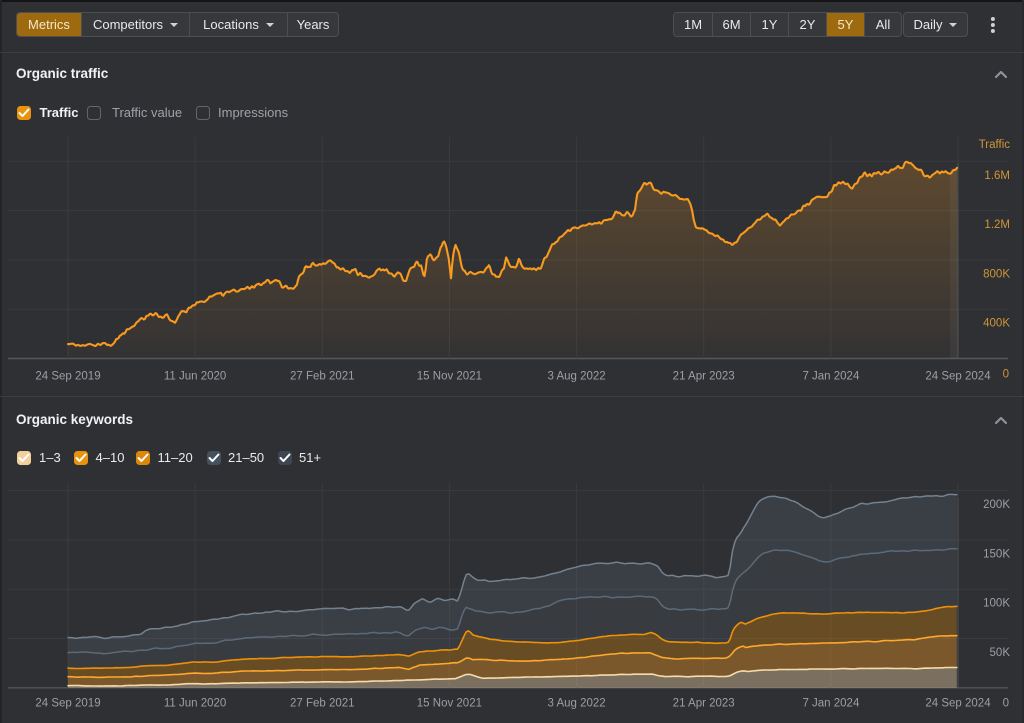 Image resolution: width=1024 pixels, height=723 pixels. Describe the element at coordinates (996, 274) in the screenshot. I see `svg-text: 800K` at that location.